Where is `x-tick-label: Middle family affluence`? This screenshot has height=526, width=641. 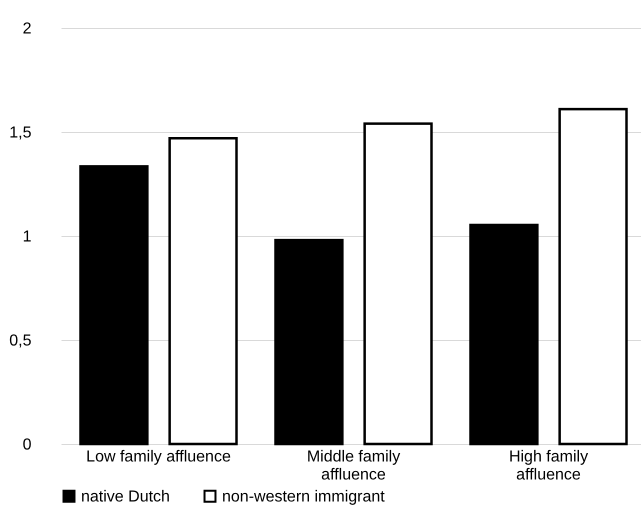
x-tick-label: Middle family affluence is located at coordinates (353, 466).